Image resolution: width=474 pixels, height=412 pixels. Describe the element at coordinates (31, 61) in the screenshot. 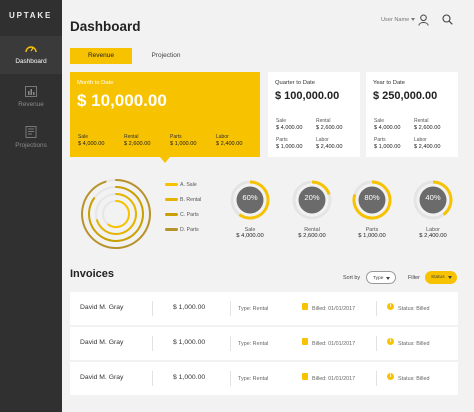

I see `sidebar-item-label: Dashboard` at that location.